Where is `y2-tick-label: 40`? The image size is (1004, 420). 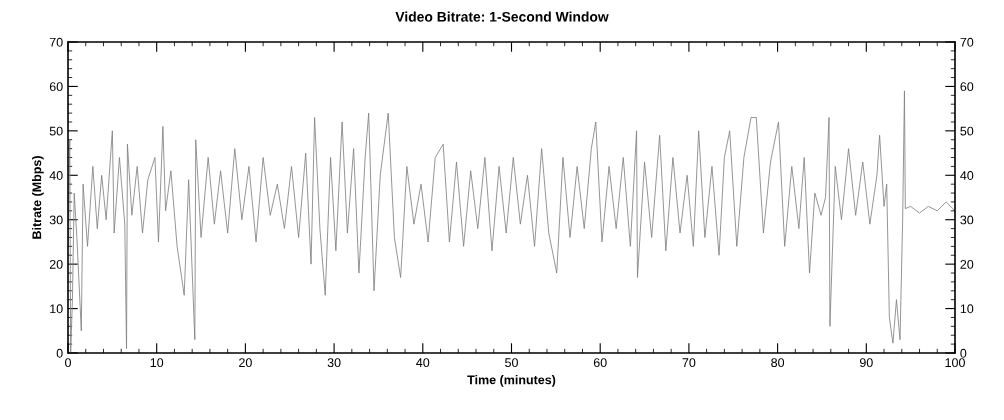
y2-tick-label: 40 is located at coordinates (967, 175).